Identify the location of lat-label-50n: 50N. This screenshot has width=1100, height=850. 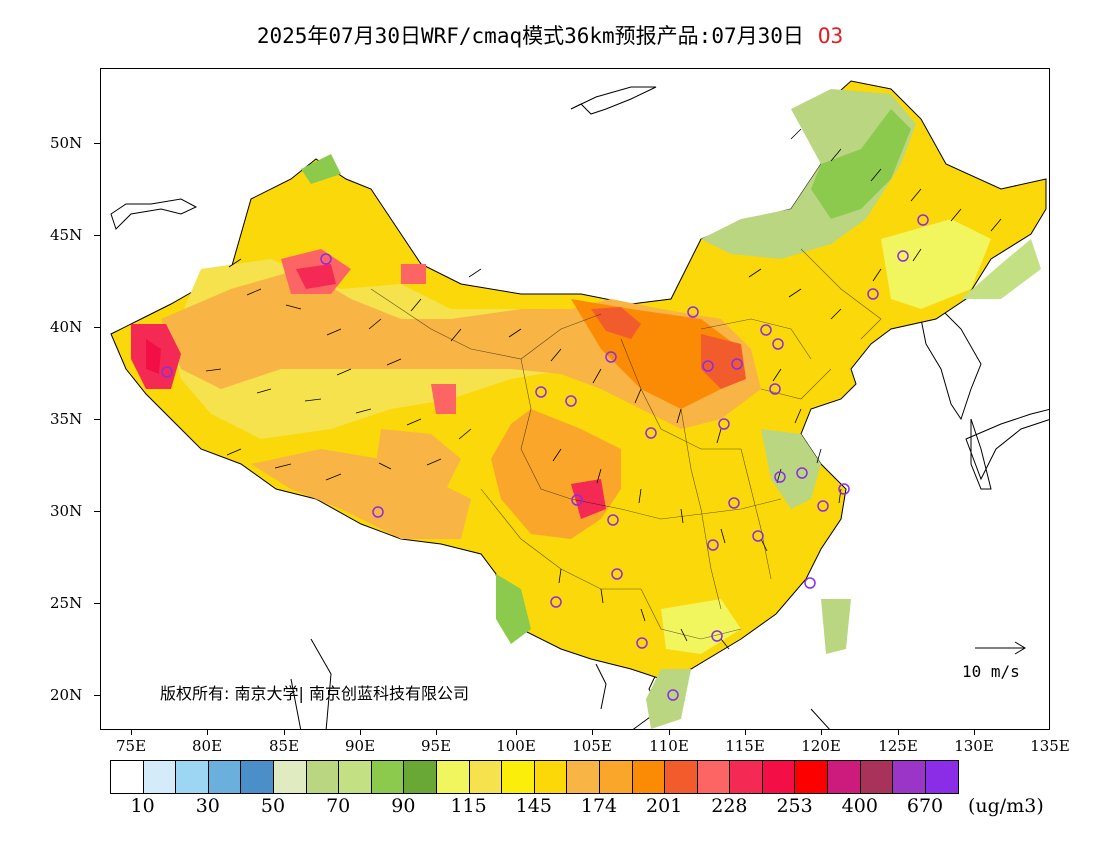
(66, 143).